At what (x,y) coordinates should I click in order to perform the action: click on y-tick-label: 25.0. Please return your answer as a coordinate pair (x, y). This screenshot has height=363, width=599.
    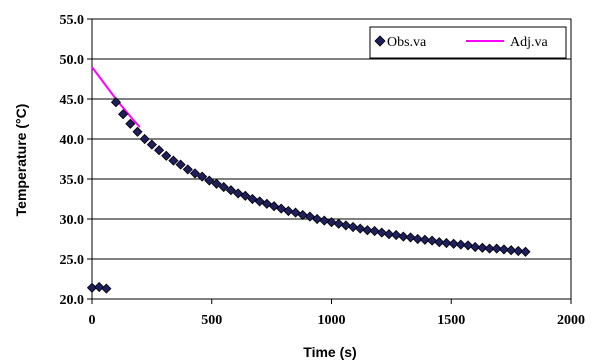
    Looking at the image, I should click on (72, 260).